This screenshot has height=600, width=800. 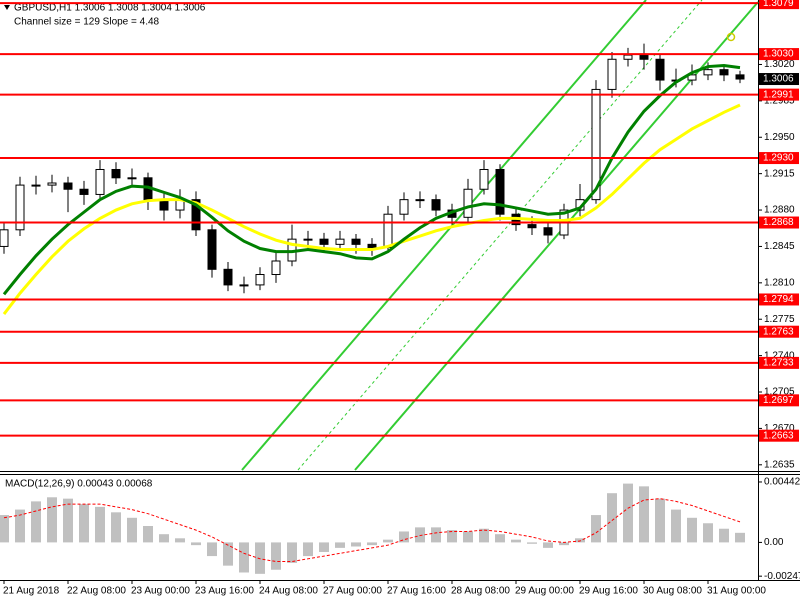 What do you see at coordinates (672, 591) in the screenshot?
I see `x-tick-label: 30 Aug 08:00` at bounding box center [672, 591].